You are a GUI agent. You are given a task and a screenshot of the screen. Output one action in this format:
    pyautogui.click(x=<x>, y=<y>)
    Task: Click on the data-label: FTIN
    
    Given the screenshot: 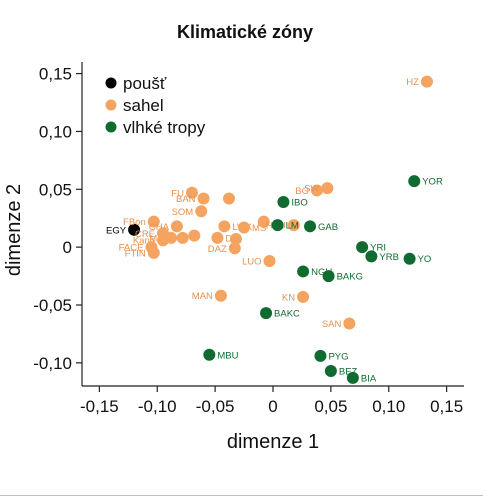 What is the action you would take?
    pyautogui.click(x=135, y=253)
    